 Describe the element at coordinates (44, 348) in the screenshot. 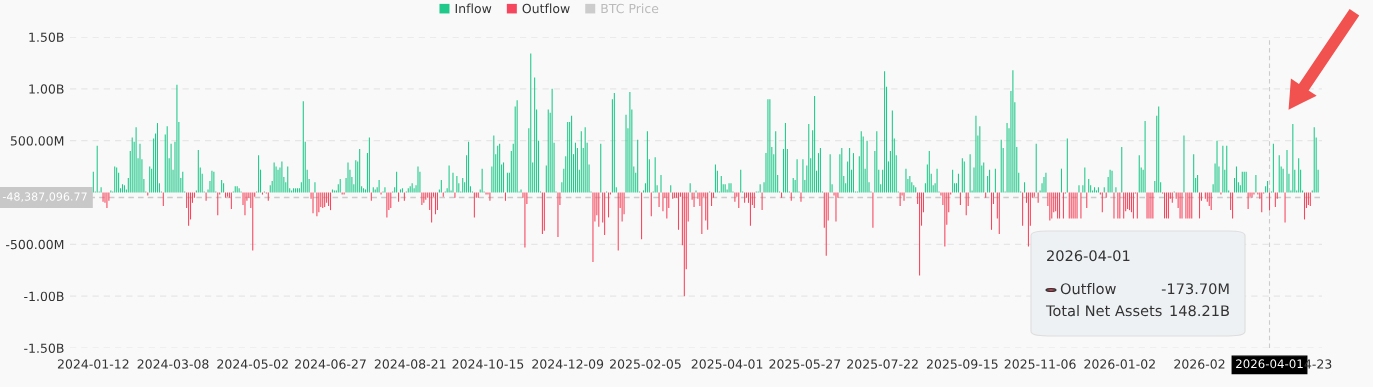

I see `y-tick-label: -1.50B` at that location.